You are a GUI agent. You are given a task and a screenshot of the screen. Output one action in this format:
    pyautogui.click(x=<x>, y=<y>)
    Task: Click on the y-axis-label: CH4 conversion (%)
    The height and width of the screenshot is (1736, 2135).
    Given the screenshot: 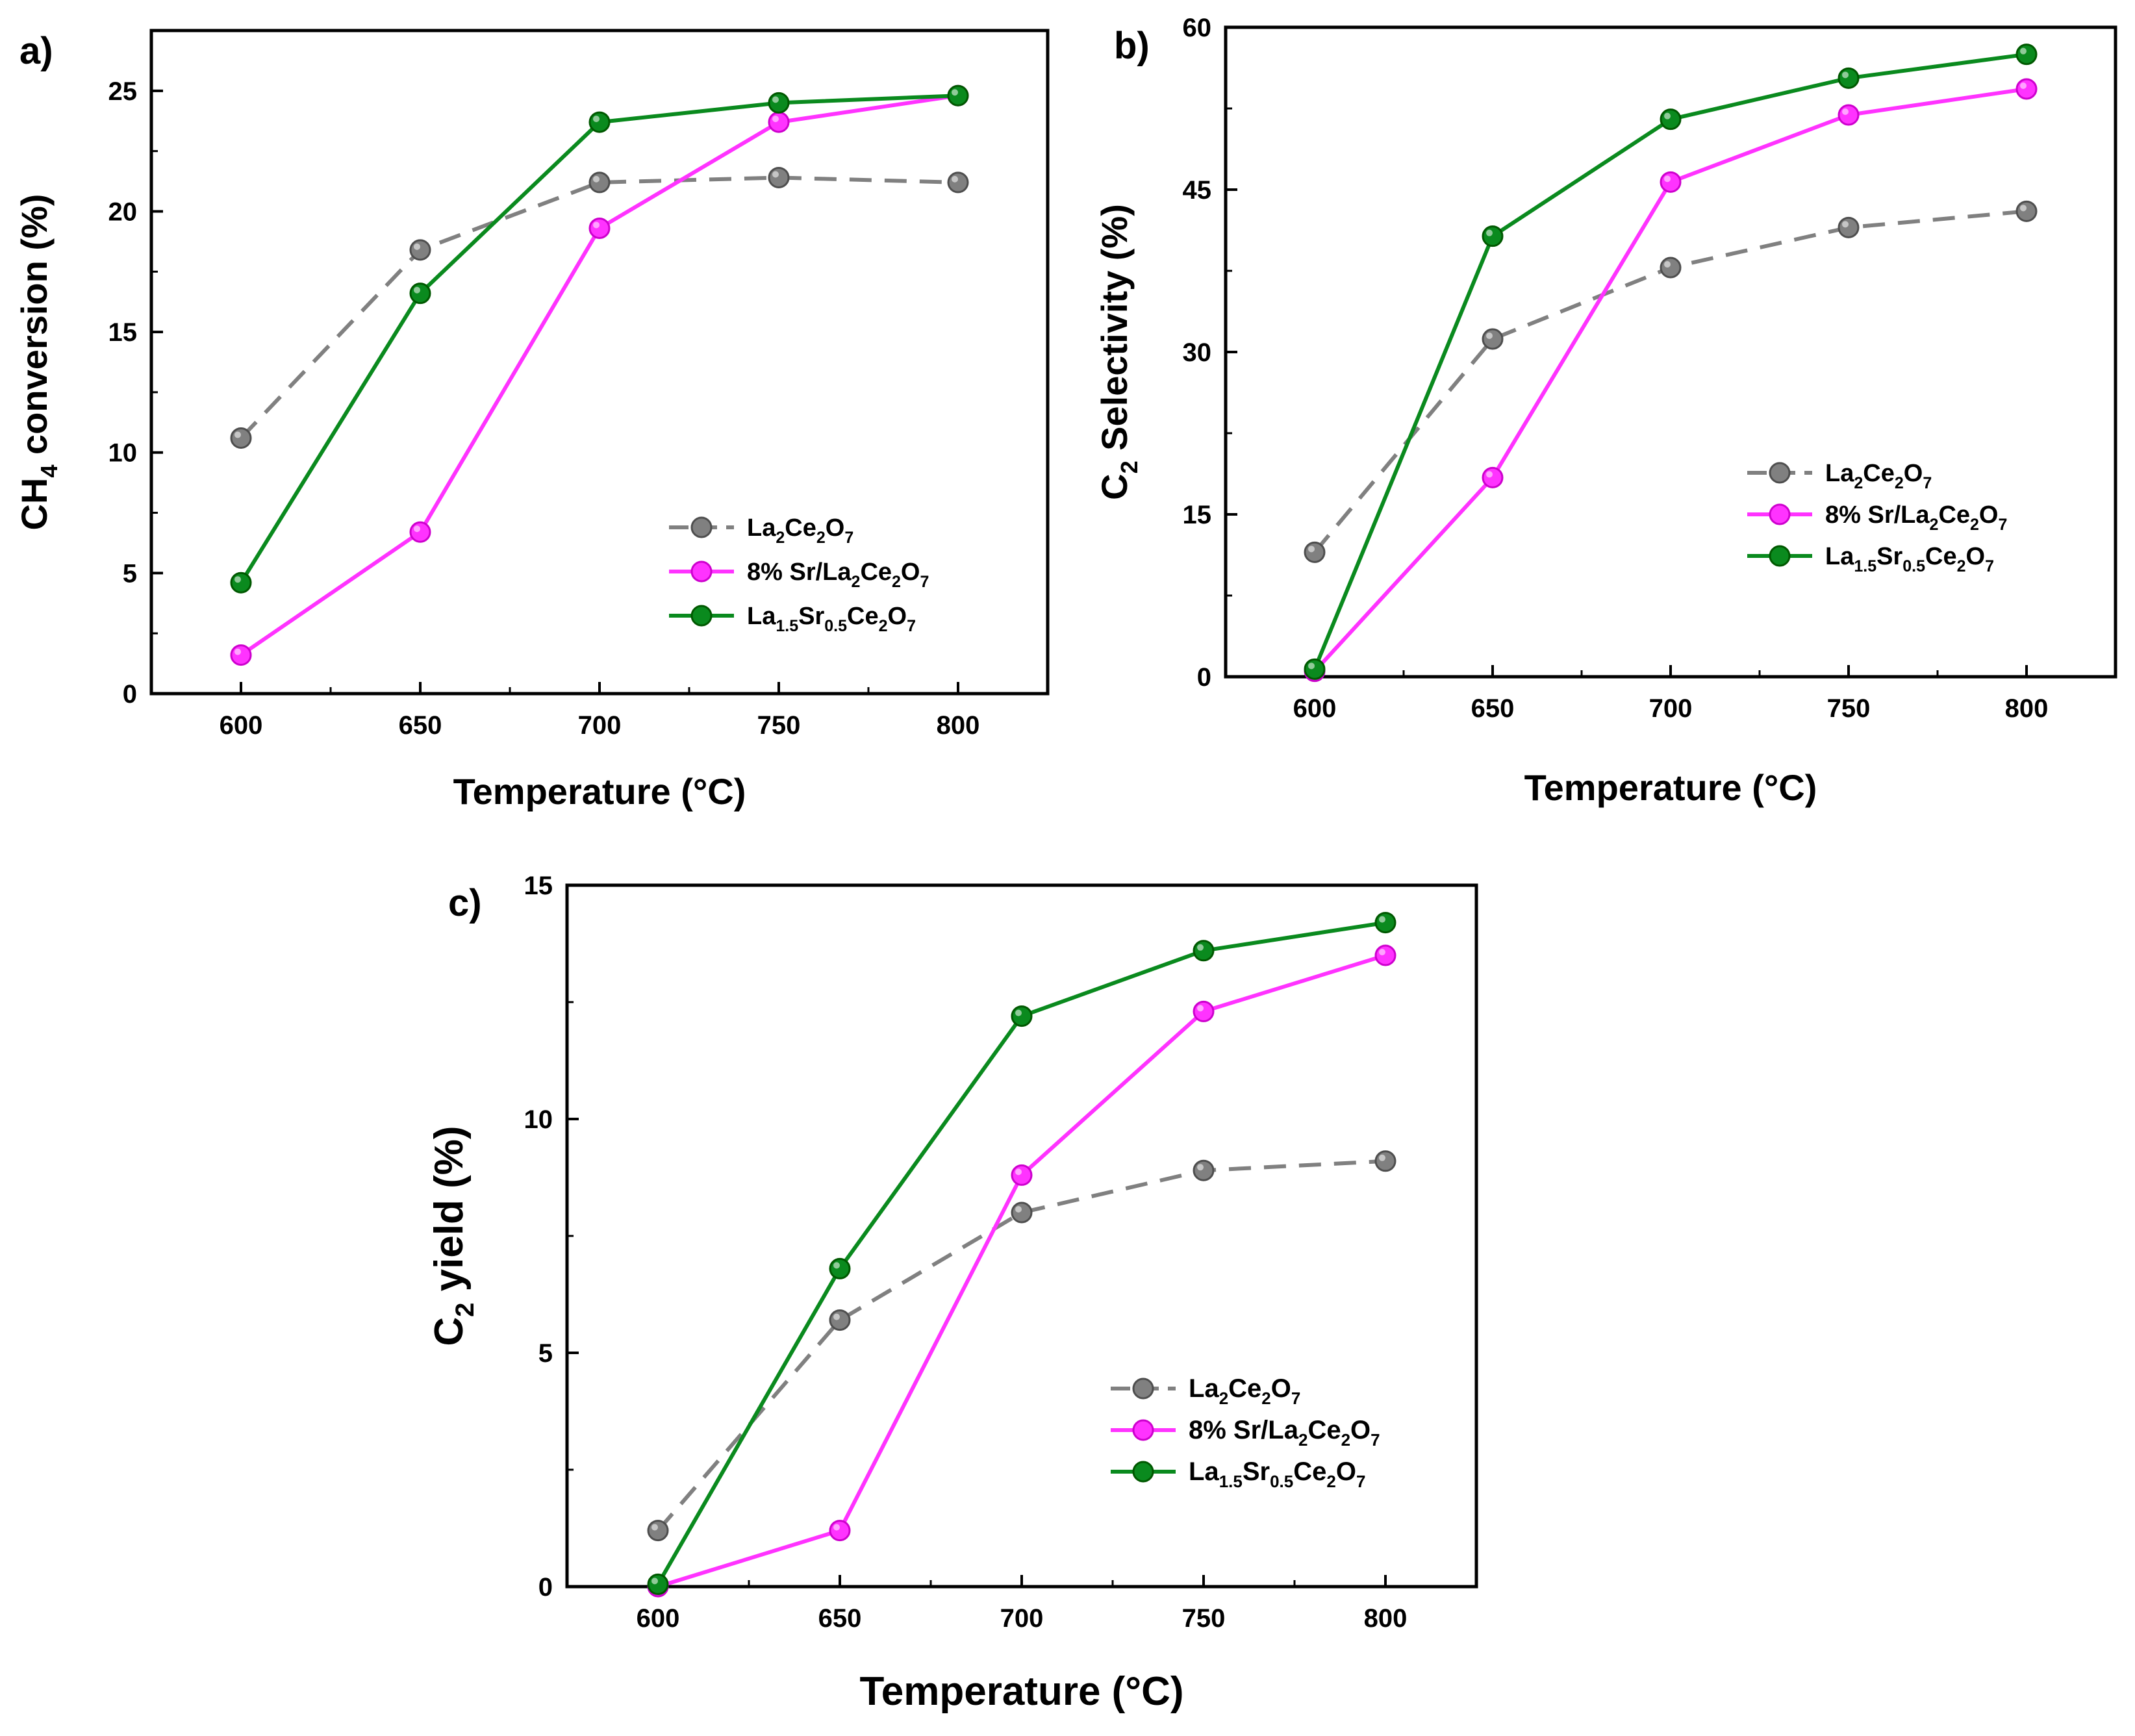 What is the action you would take?
    pyautogui.click(x=38, y=362)
    